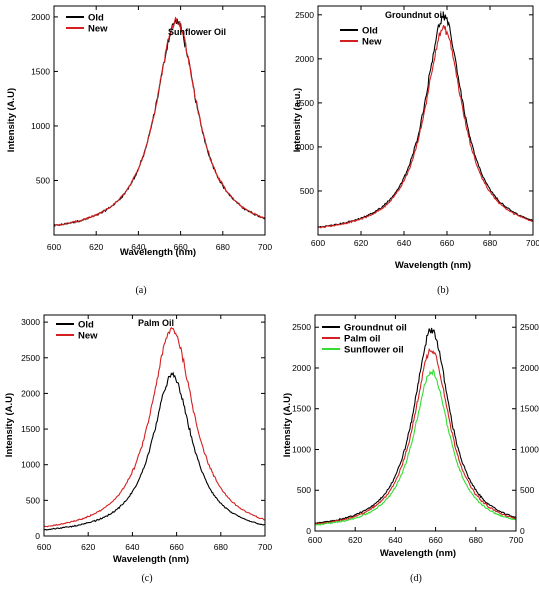  Describe the element at coordinates (140, 290) in the screenshot. I see `panel-caption: (a)` at that location.